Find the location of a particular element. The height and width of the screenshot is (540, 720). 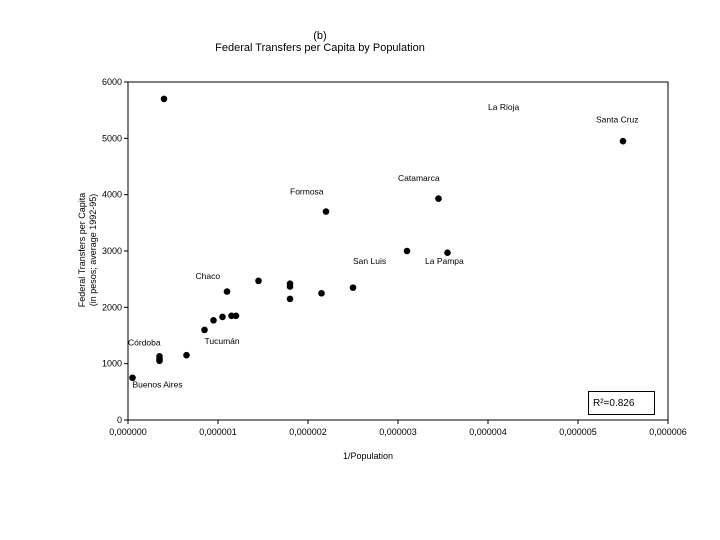

point-label: San Luis is located at coordinates (369, 261).